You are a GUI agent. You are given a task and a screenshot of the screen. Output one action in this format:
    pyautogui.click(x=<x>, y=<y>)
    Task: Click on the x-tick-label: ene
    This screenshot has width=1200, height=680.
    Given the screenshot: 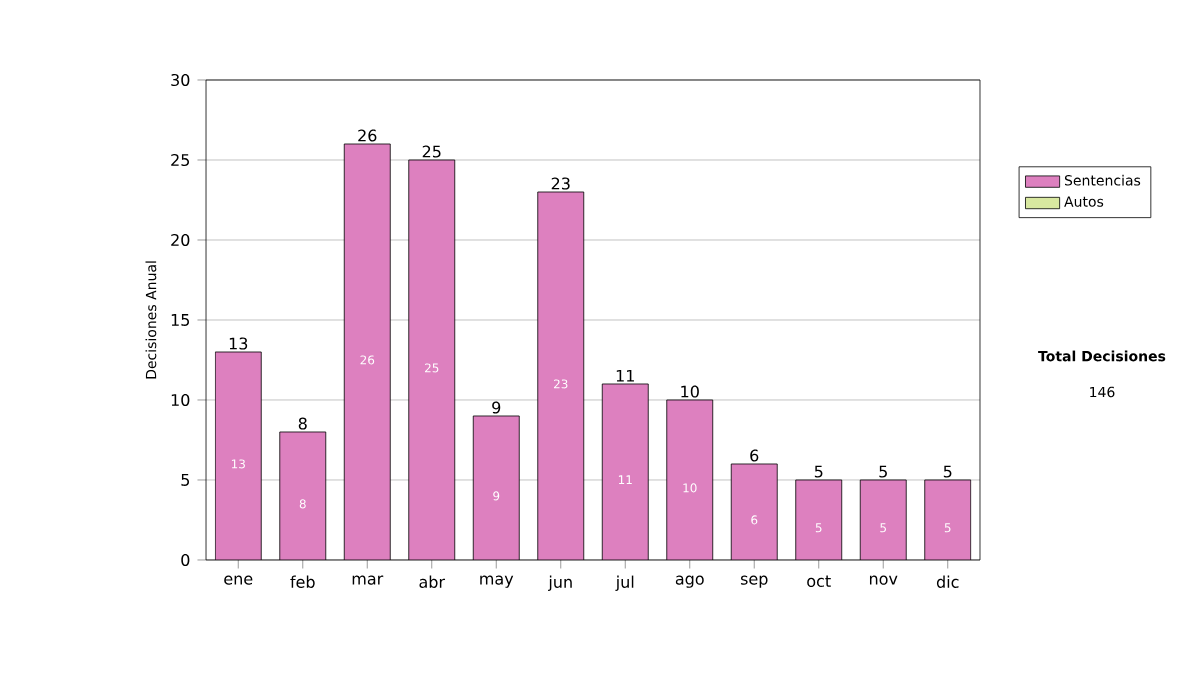 What is the action you would take?
    pyautogui.click(x=238, y=580)
    